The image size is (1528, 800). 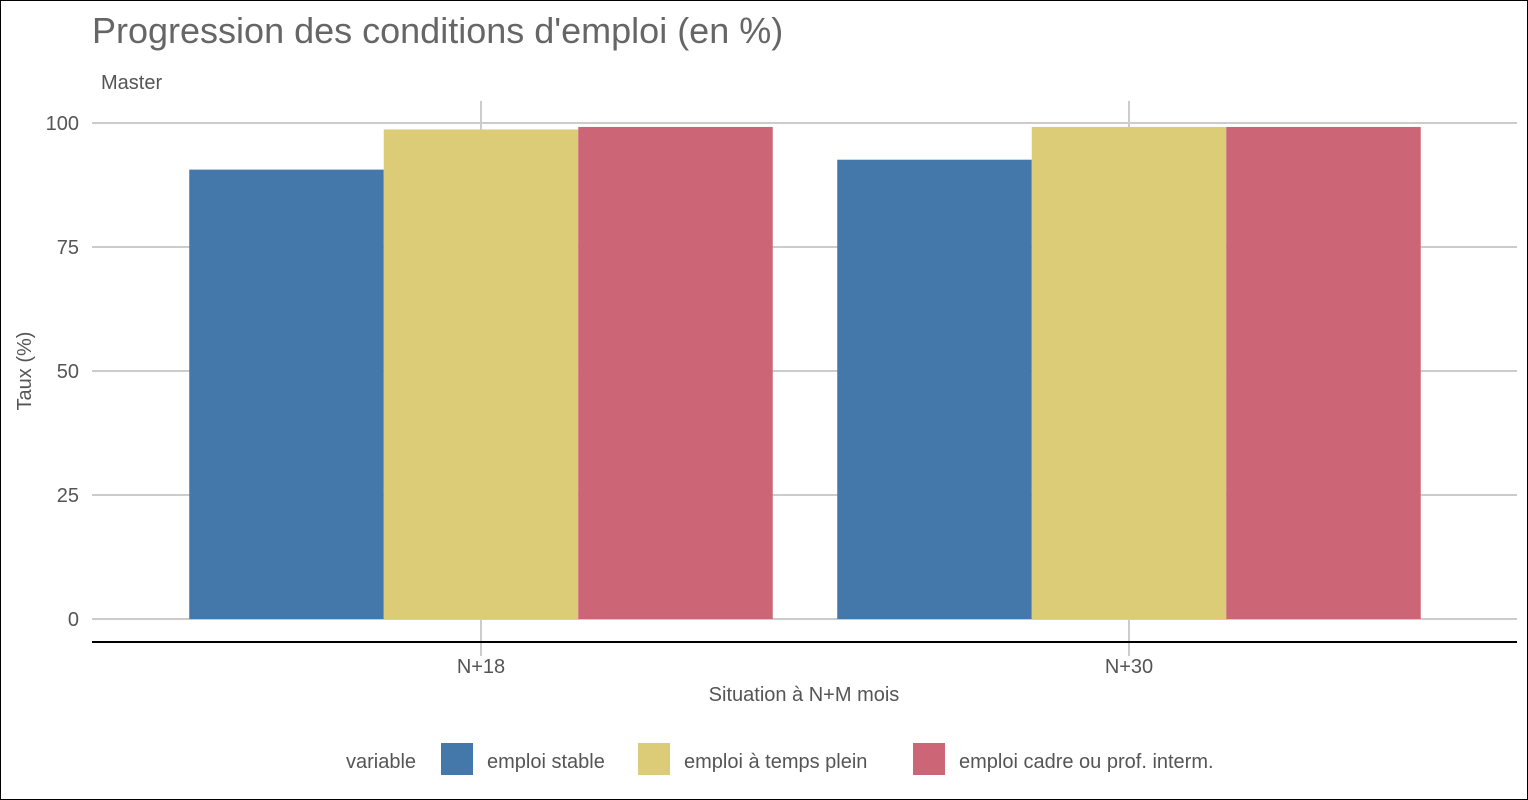 I want to click on y-tick-label: 75, so click(x=68, y=248).